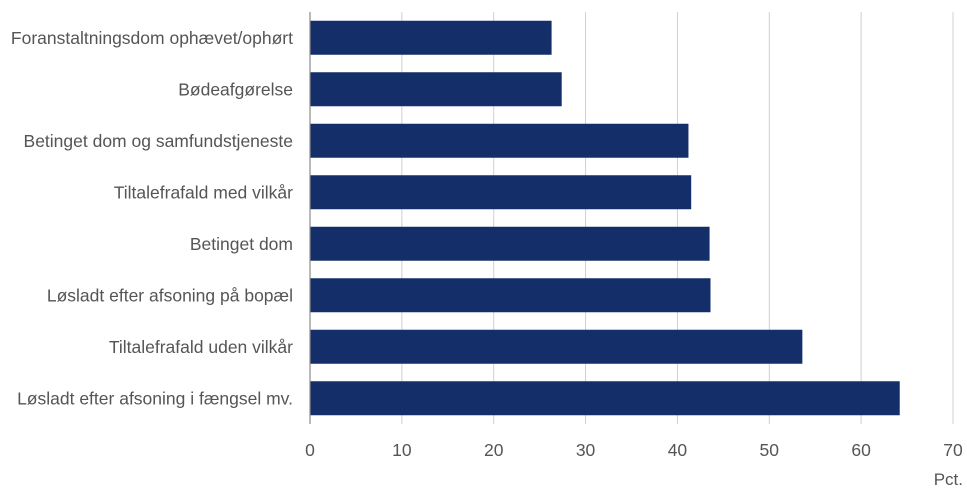  Describe the element at coordinates (170, 295) in the screenshot. I see `category-label: Løsladt efter afsoning på bopæl` at that location.